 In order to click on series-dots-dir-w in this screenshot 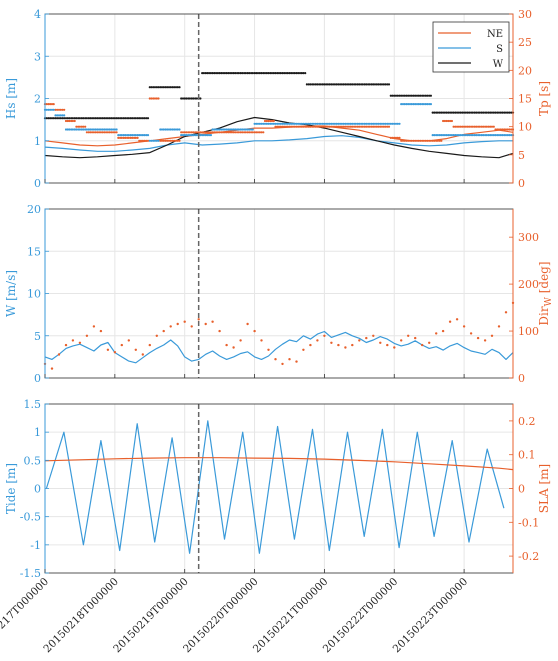, I will do `click(279, 335)`.